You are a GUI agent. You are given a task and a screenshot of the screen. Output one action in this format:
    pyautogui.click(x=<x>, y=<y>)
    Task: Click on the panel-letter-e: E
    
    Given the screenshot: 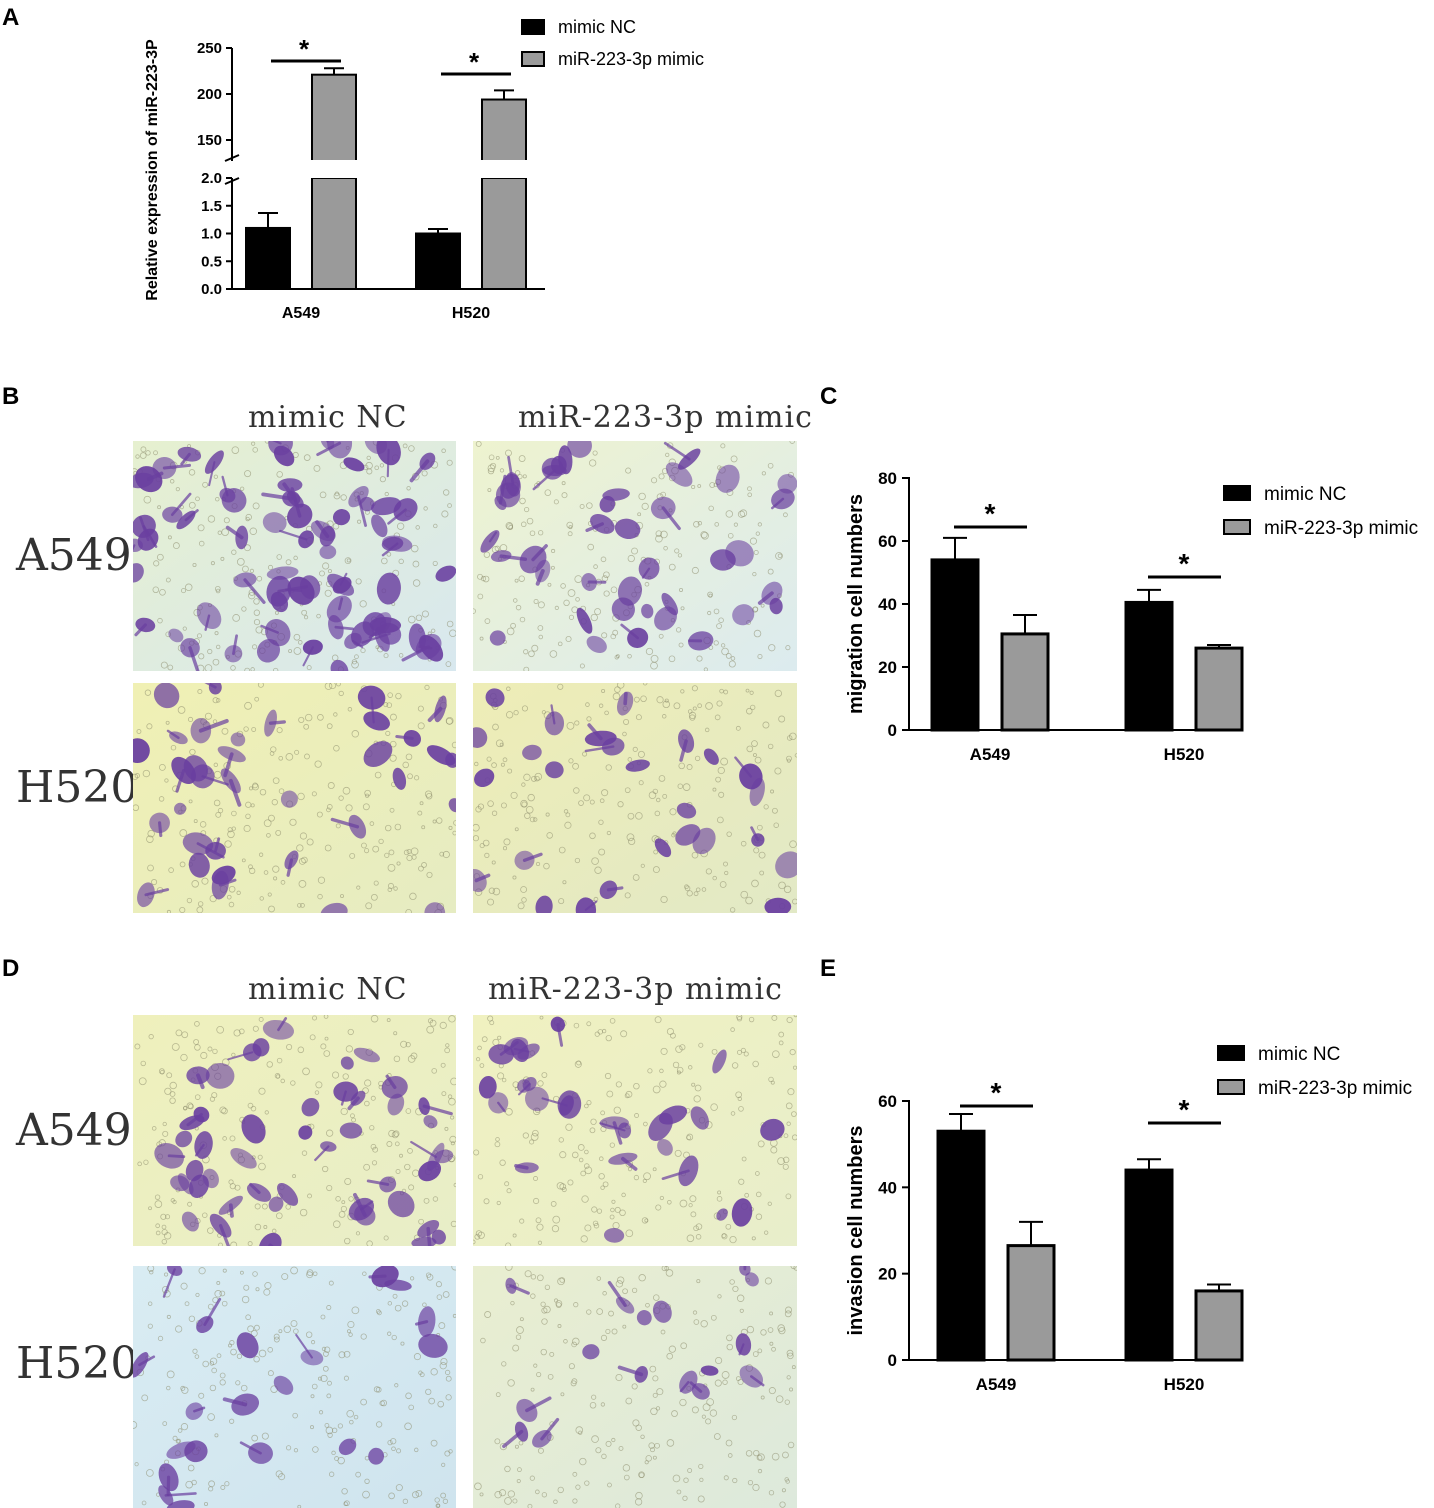 What is the action you would take?
    pyautogui.click(x=828, y=968)
    